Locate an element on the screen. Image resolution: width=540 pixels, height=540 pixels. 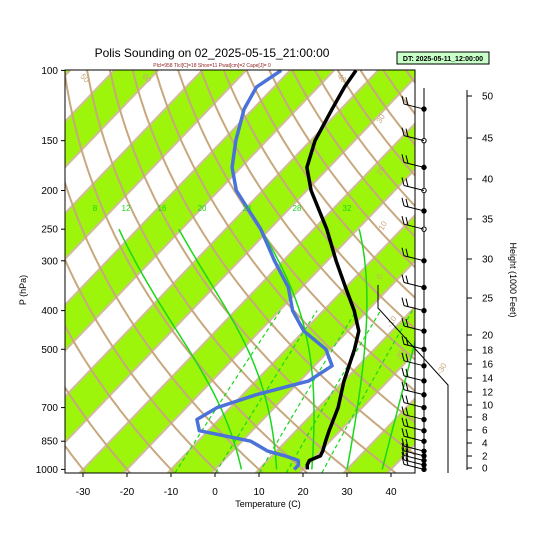
mixing-ratio-line is located at coordinates (307, 391).